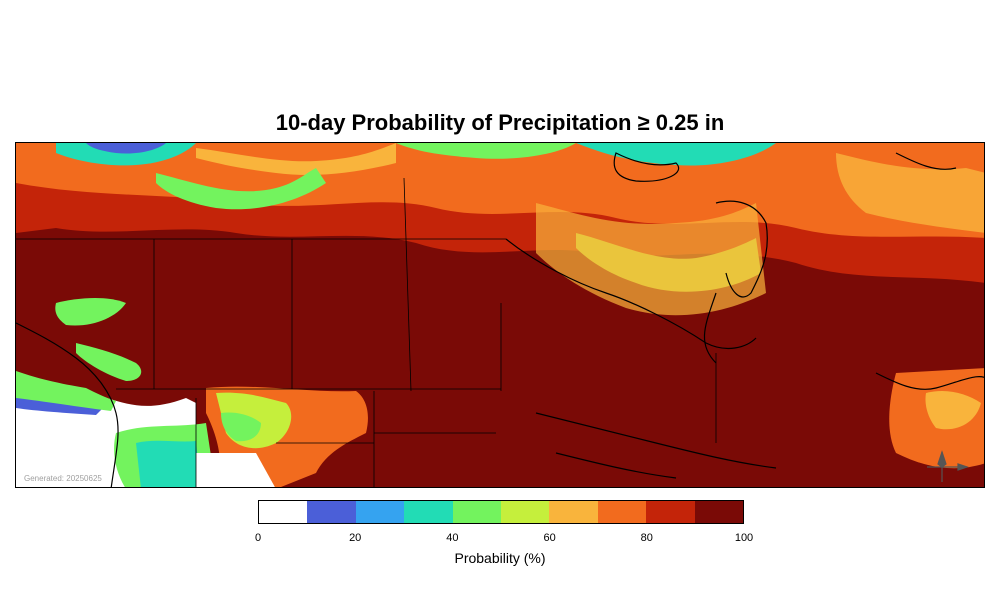 The height and width of the screenshot is (600, 1000). I want to click on colorbar, so click(501, 512).